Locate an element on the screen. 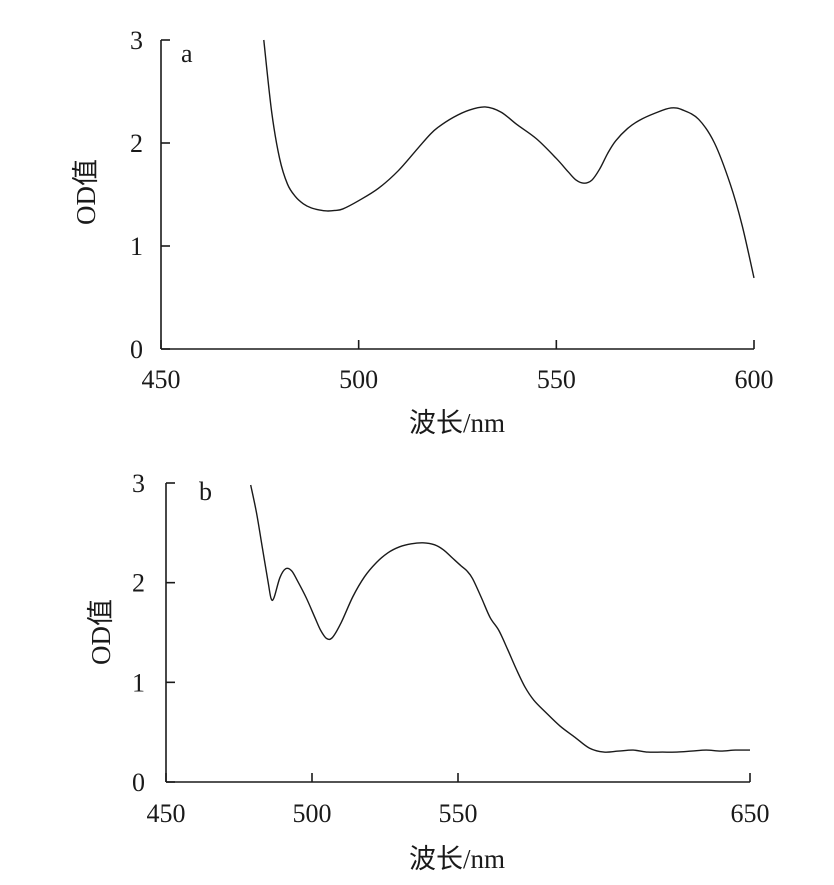 This screenshot has height=885, width=834. panel-a-x-tick-label: 550 is located at coordinates (556, 379).